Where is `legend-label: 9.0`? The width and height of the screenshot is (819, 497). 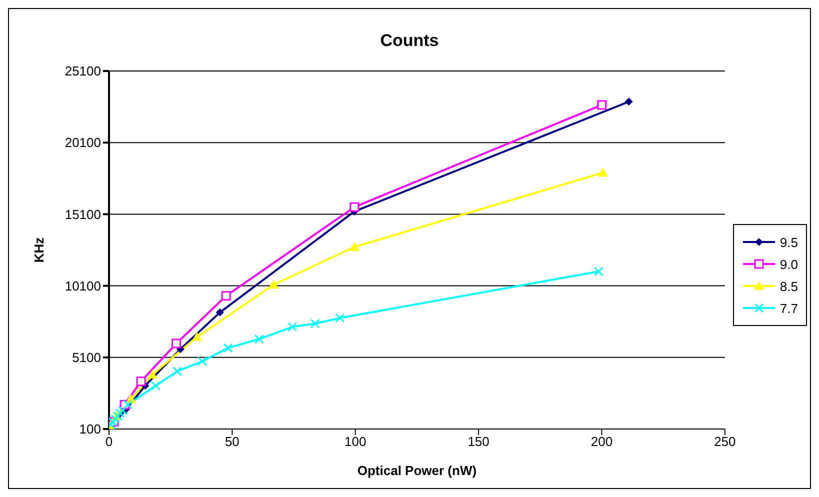 legend-label: 9.0 is located at coordinates (789, 264).